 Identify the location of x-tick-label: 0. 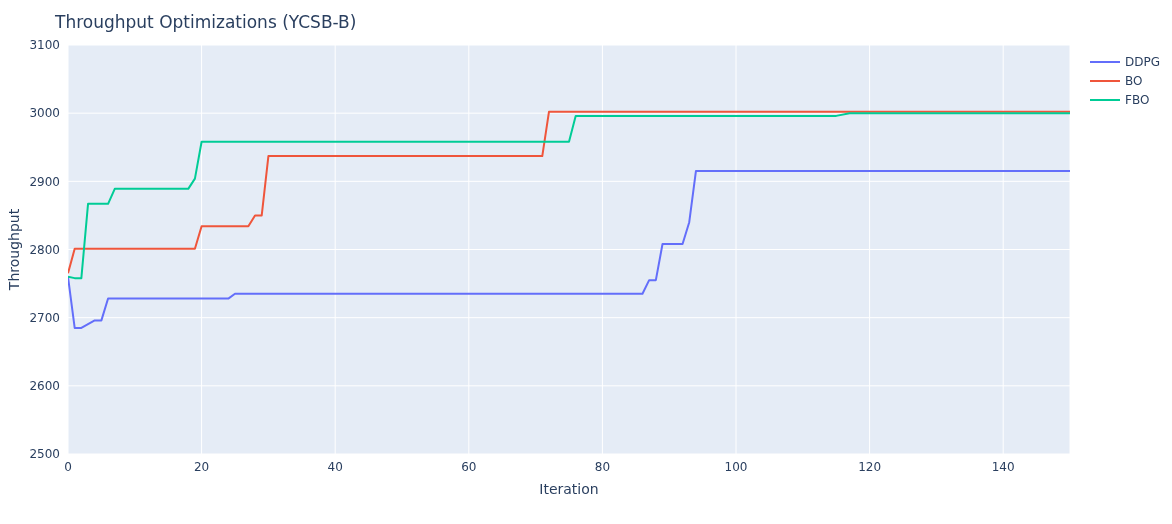
(68, 466).